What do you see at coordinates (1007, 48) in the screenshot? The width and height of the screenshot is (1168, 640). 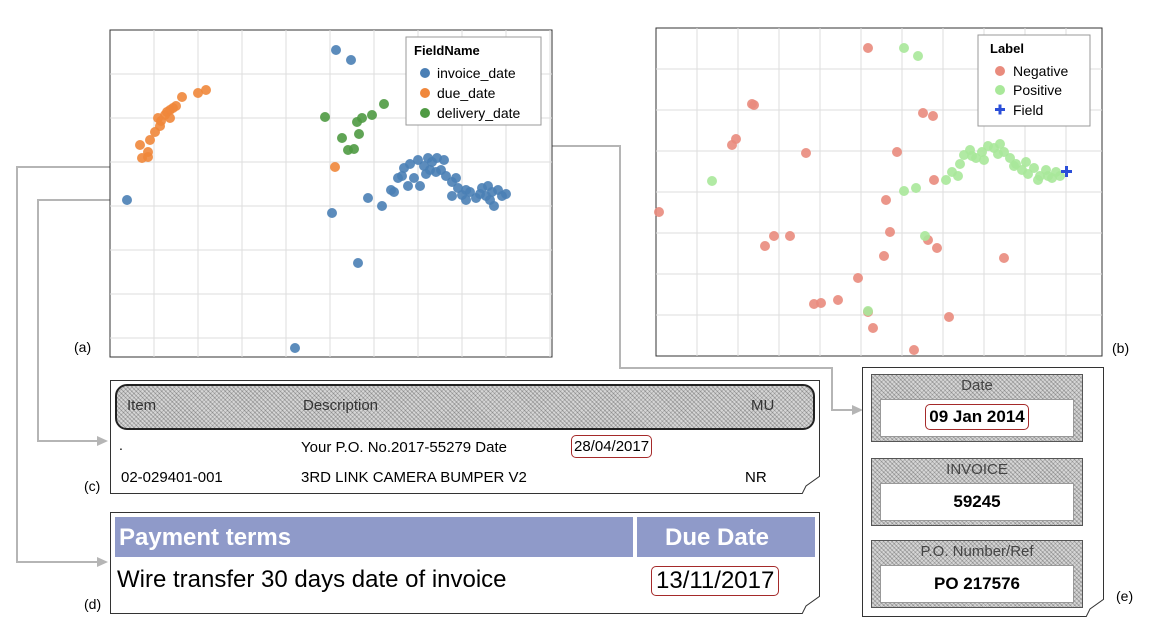 I see `chart-b-legend-title: Label` at bounding box center [1007, 48].